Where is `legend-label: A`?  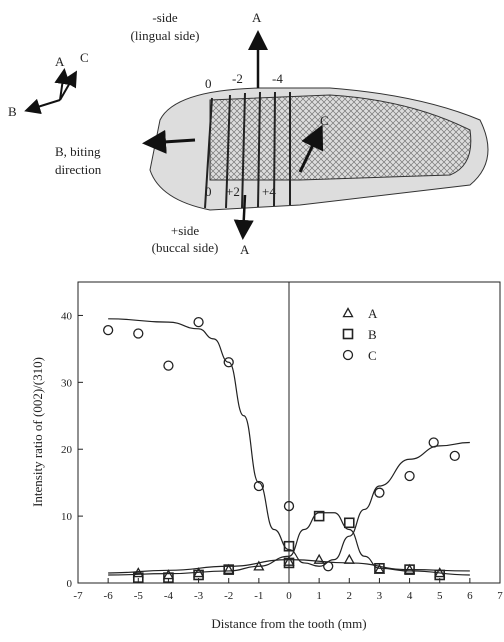
legend-label: A is located at coordinates (373, 313).